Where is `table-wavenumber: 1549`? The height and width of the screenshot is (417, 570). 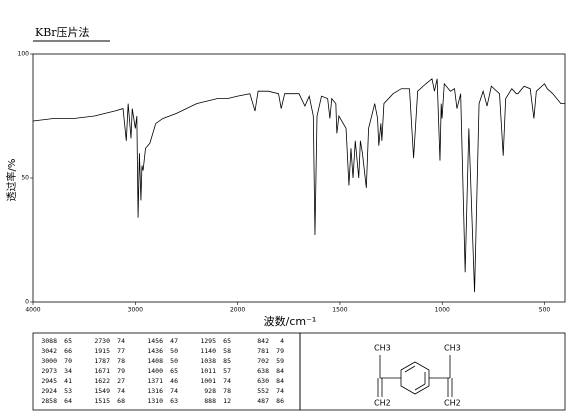 table-wavenumber: 1549 is located at coordinates (102, 391).